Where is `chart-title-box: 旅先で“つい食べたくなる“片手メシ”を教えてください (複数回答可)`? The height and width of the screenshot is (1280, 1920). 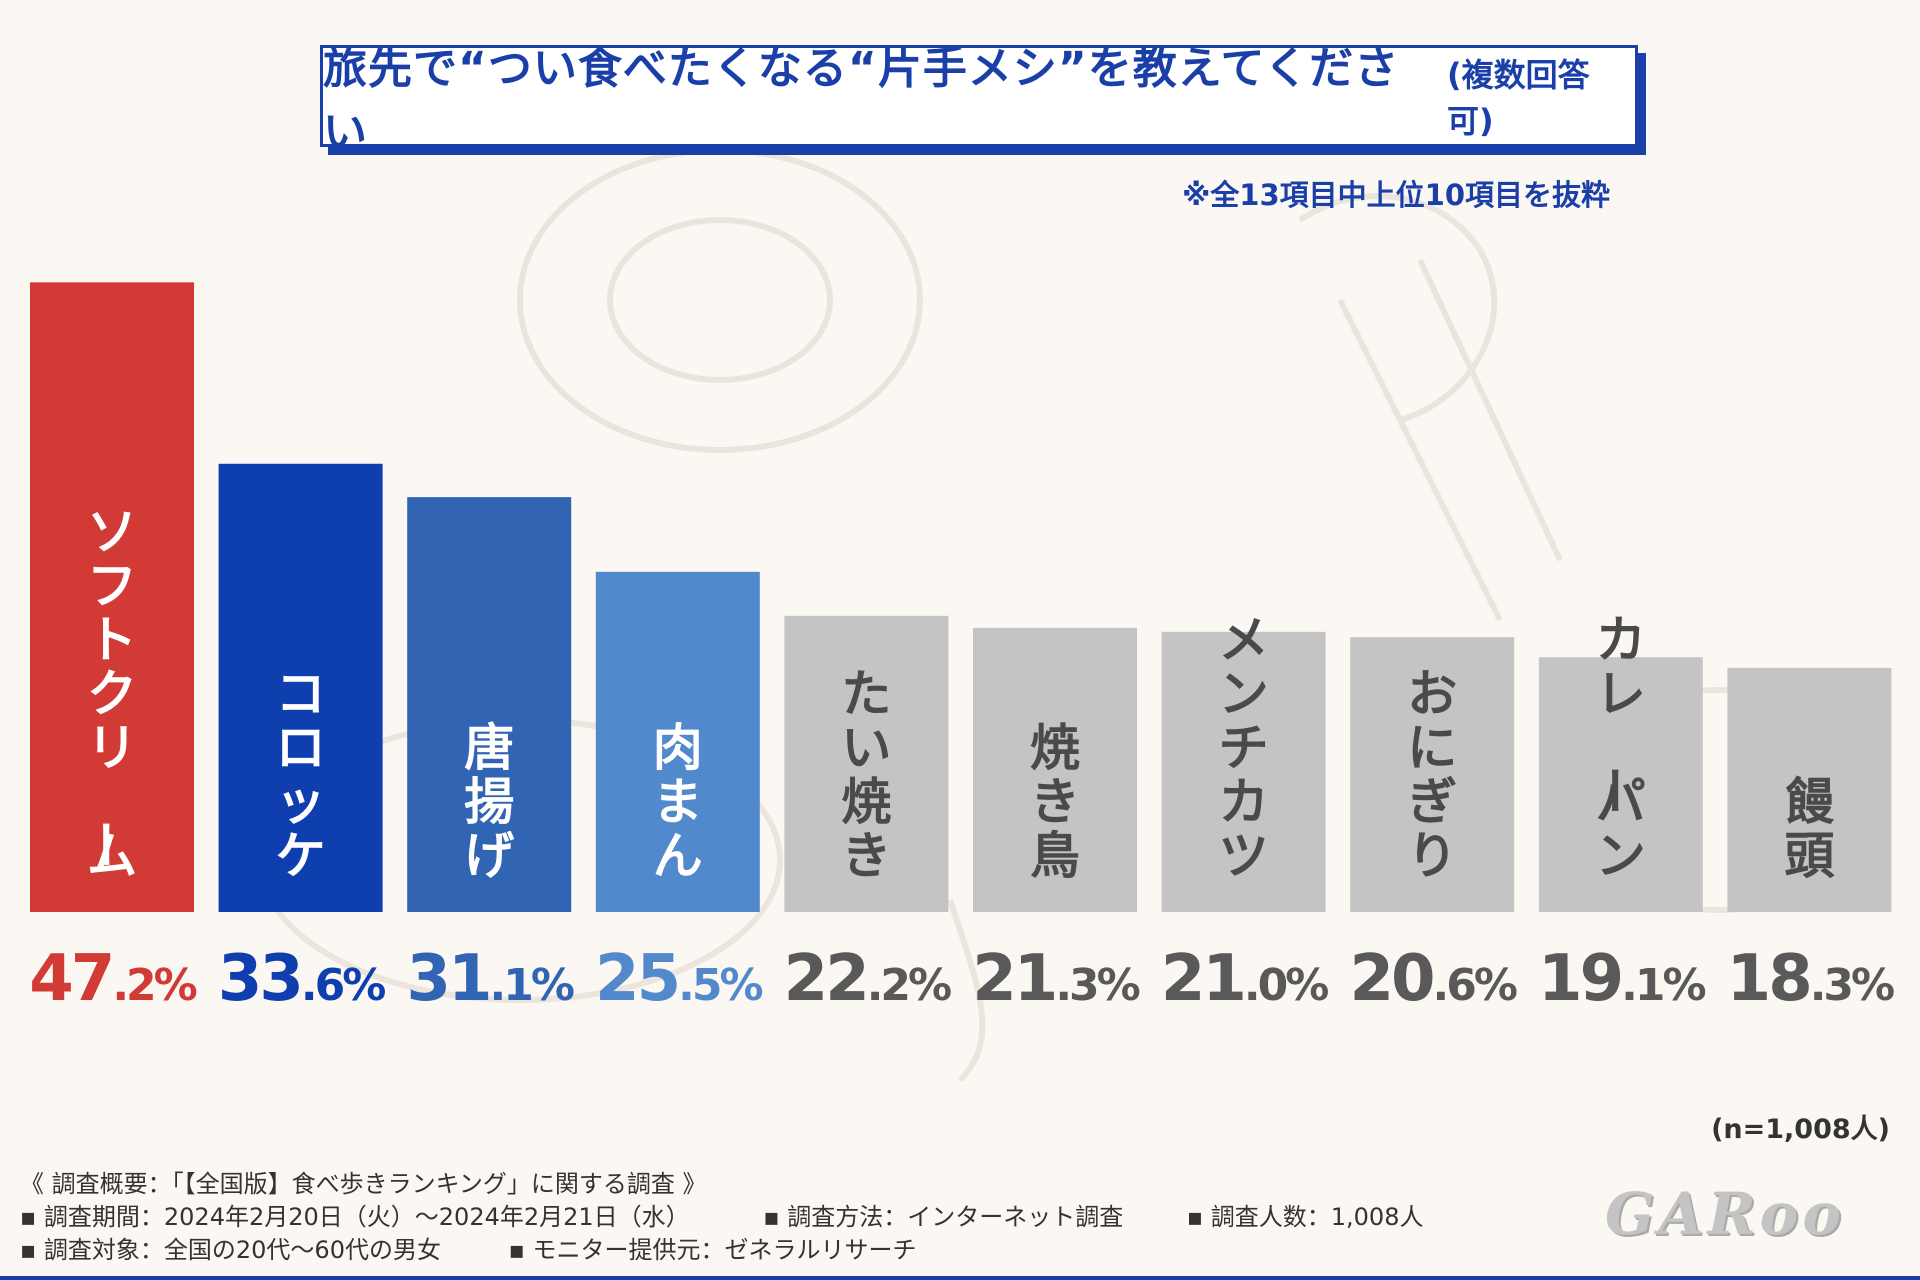
chart-title-box: 旅先で“つい食べたくなる“片手メシ”を教えてください (複数回答可) is located at coordinates (979, 100).